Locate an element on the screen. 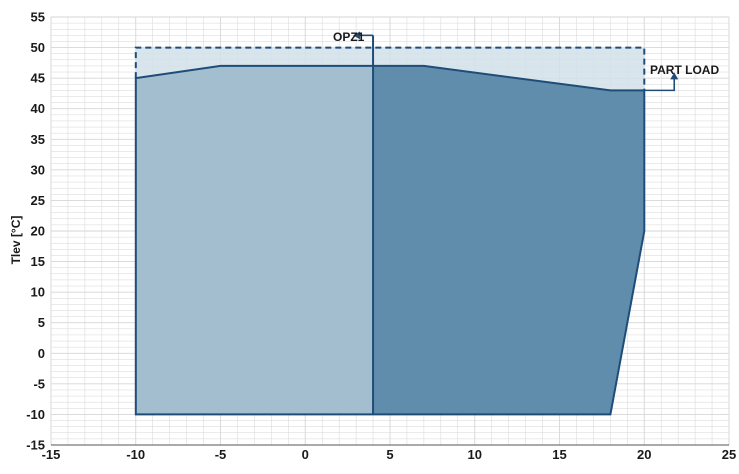 Image resolution: width=739 pixels, height=474 pixels. y-tick-label: 55 is located at coordinates (38, 17).